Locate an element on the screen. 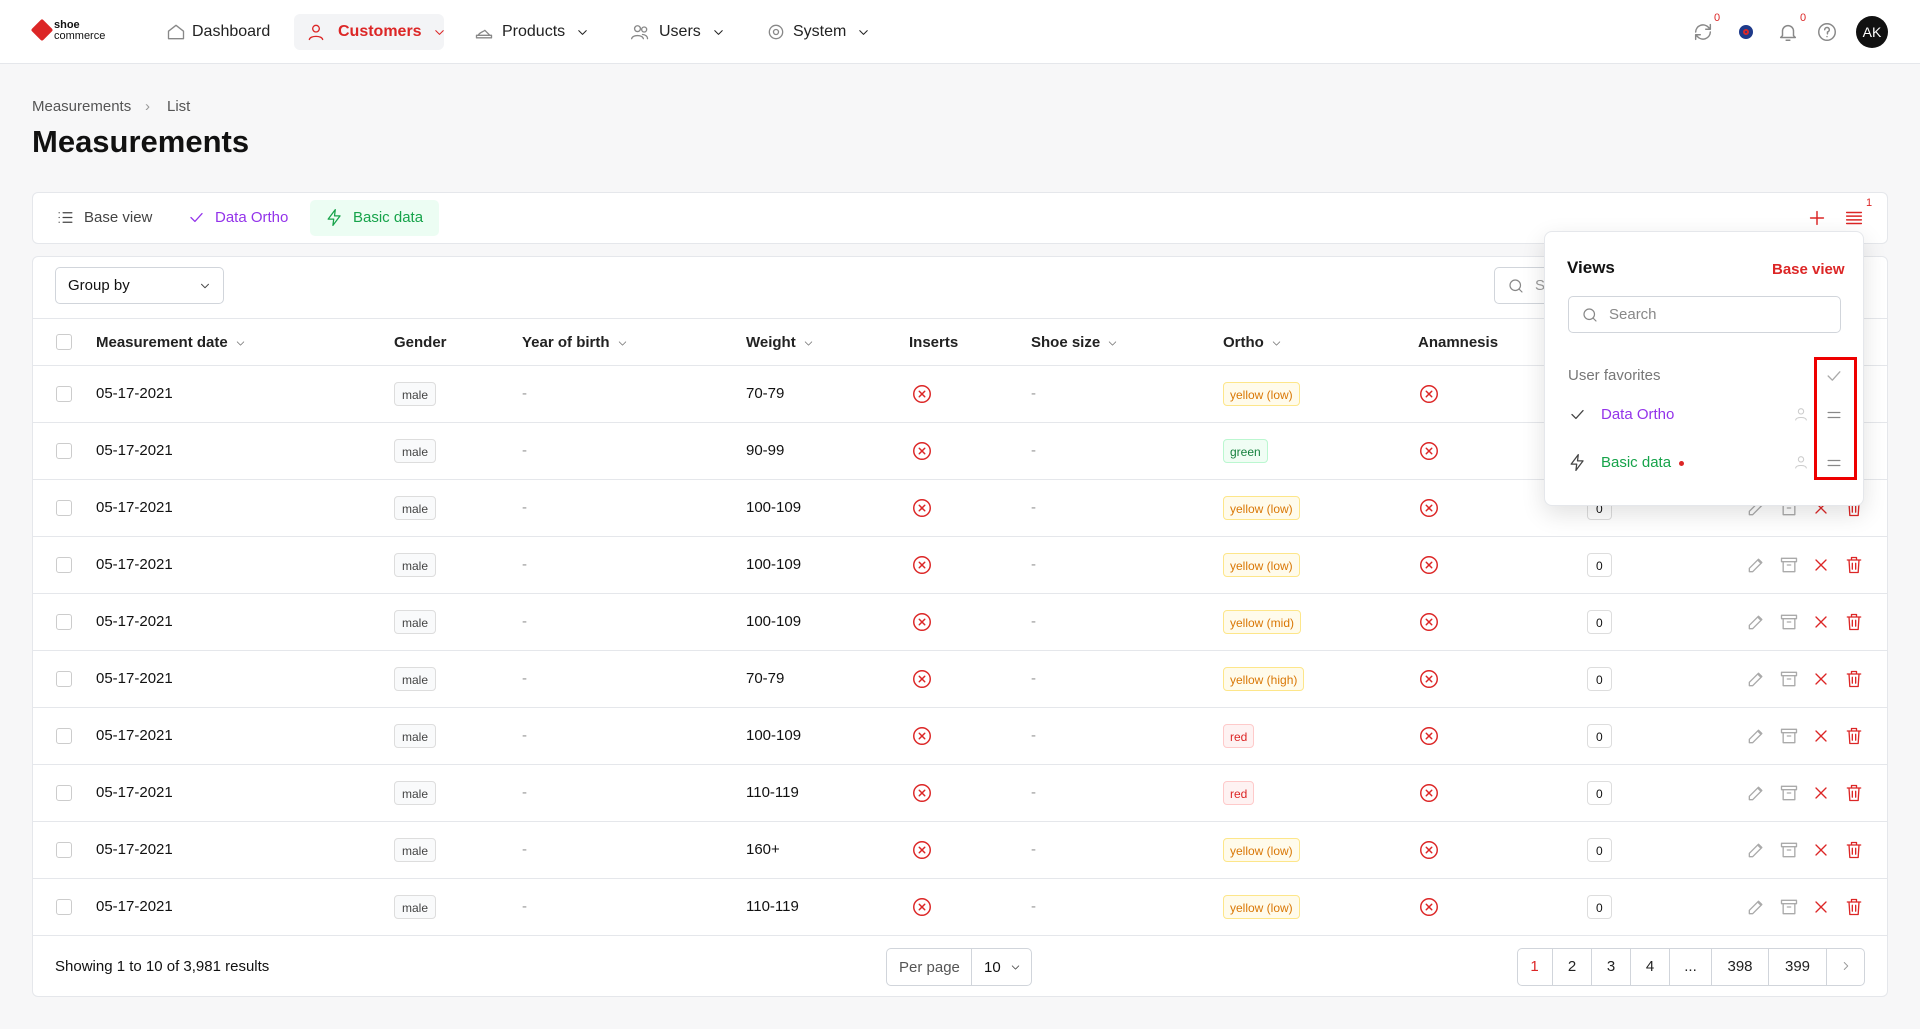  page-button: 4 is located at coordinates (1650, 967).